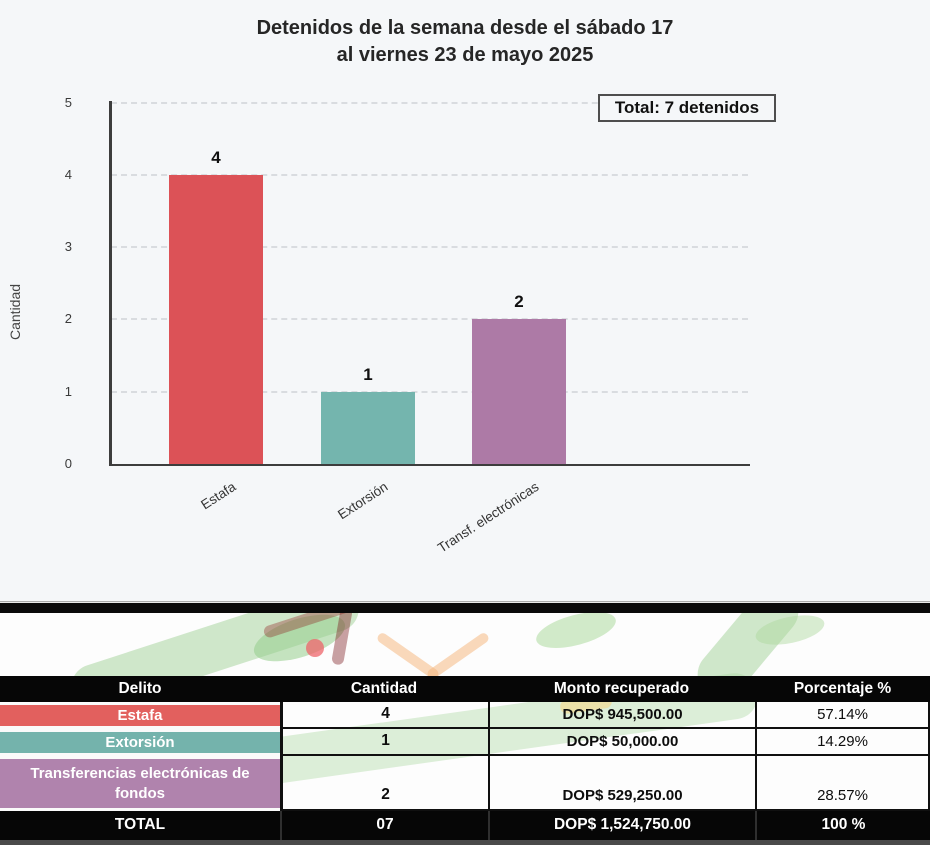 This screenshot has width=930, height=845. I want to click on table-header-delito: Delito, so click(140, 689).